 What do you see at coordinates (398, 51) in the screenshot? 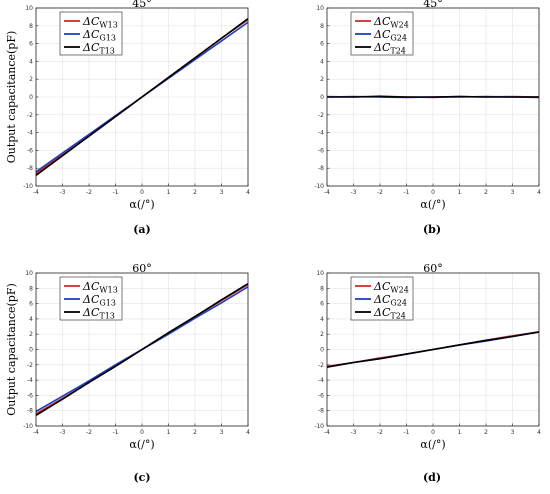
I see `legend-label-sub: T24` at bounding box center [398, 51].